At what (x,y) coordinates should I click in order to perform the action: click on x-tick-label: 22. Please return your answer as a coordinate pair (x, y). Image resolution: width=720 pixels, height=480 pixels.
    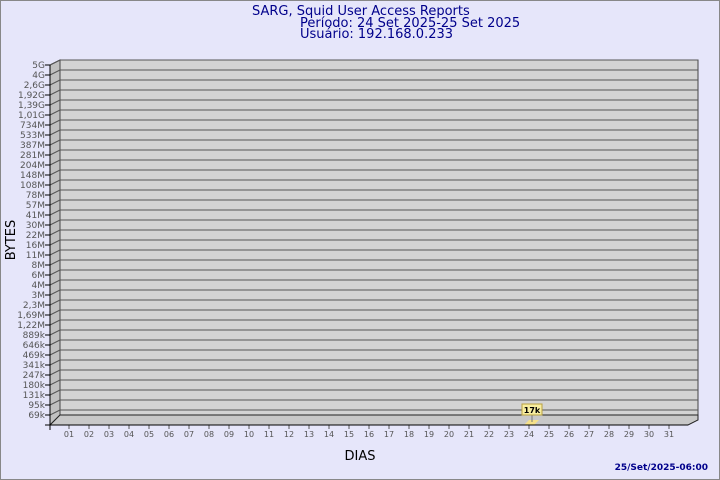
    Looking at the image, I should click on (489, 434).